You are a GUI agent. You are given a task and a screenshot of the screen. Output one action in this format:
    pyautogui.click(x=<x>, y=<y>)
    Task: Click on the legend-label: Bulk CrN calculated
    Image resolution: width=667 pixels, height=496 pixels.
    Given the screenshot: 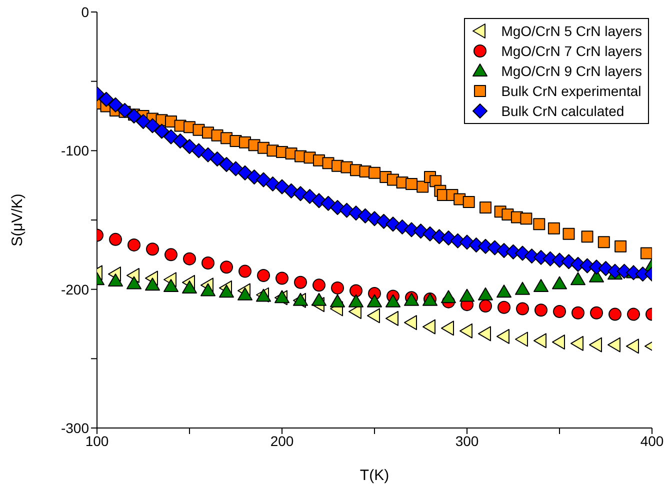 What is the action you would take?
    pyautogui.click(x=562, y=111)
    